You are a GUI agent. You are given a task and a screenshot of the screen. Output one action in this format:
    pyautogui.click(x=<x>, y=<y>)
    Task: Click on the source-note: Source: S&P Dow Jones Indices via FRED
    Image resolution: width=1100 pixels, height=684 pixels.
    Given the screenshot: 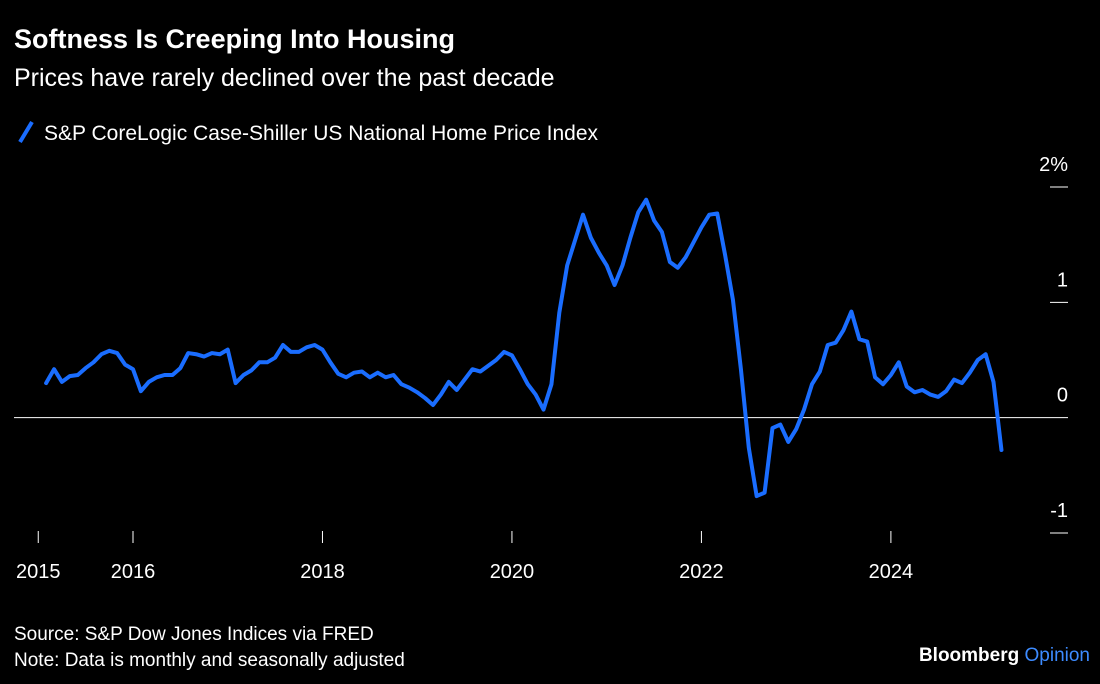 What is the action you would take?
    pyautogui.click(x=194, y=634)
    